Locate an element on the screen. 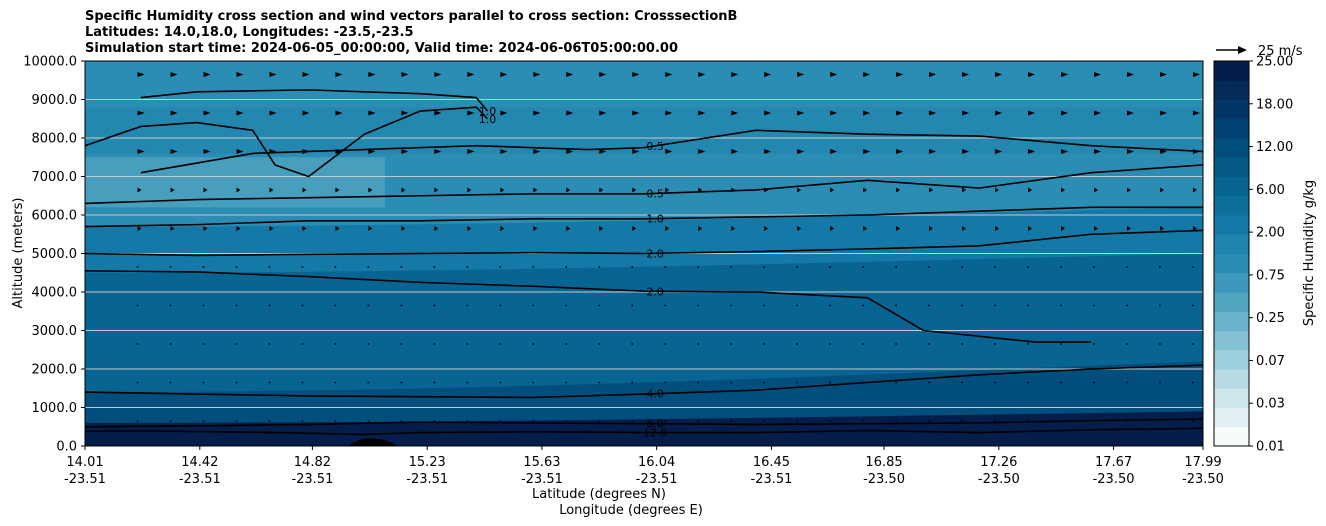  colorbar-tick-label-5: 2.00 is located at coordinates (1270, 233).